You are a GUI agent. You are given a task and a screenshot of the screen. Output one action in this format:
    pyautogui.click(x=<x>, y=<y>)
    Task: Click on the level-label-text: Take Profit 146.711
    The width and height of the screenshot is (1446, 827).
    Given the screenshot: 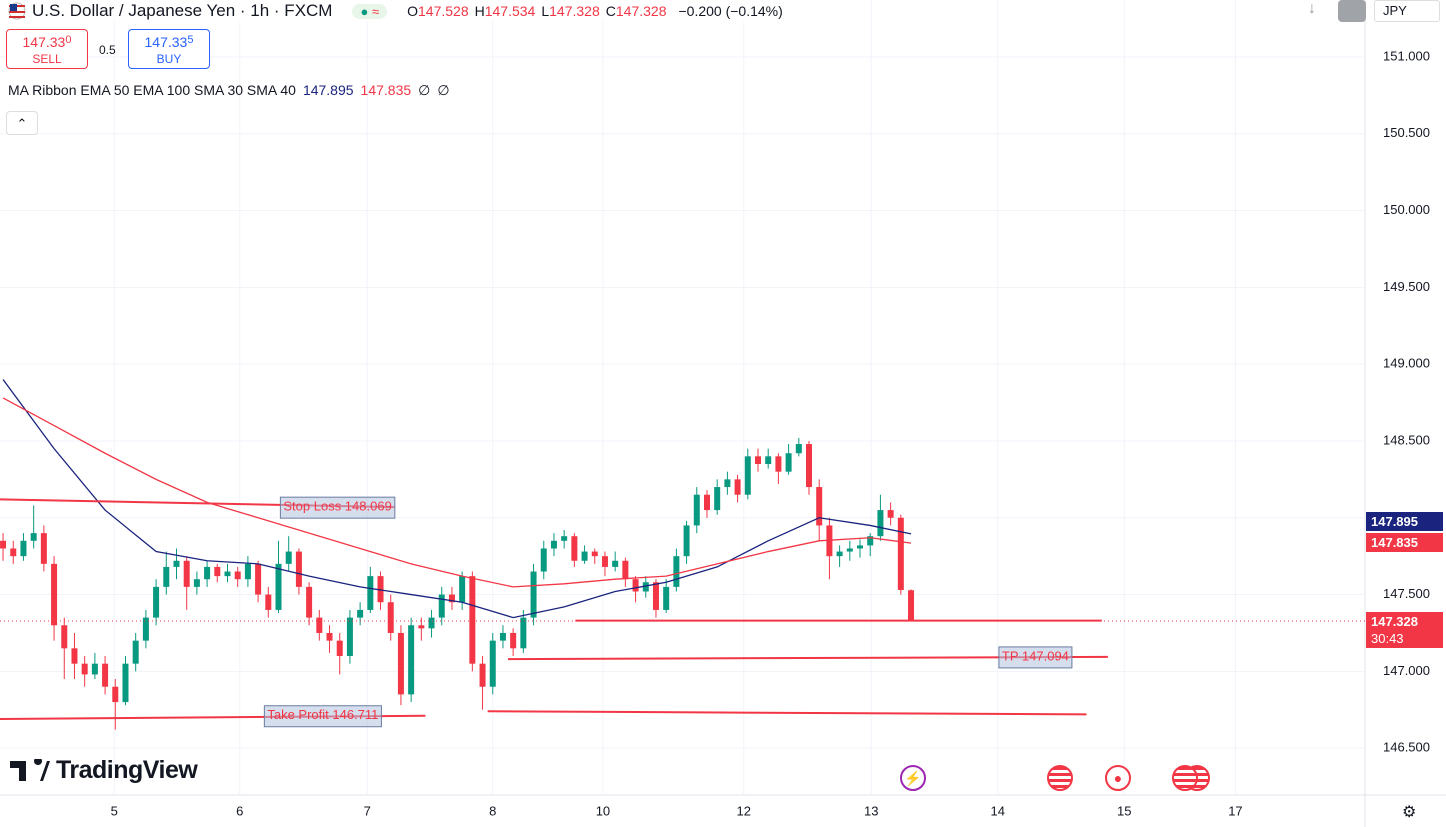 What is the action you would take?
    pyautogui.click(x=322, y=714)
    